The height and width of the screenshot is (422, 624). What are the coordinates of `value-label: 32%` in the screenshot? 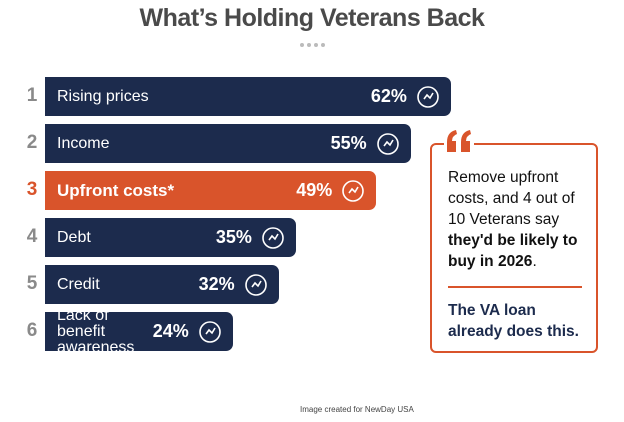 It's located at (216, 284).